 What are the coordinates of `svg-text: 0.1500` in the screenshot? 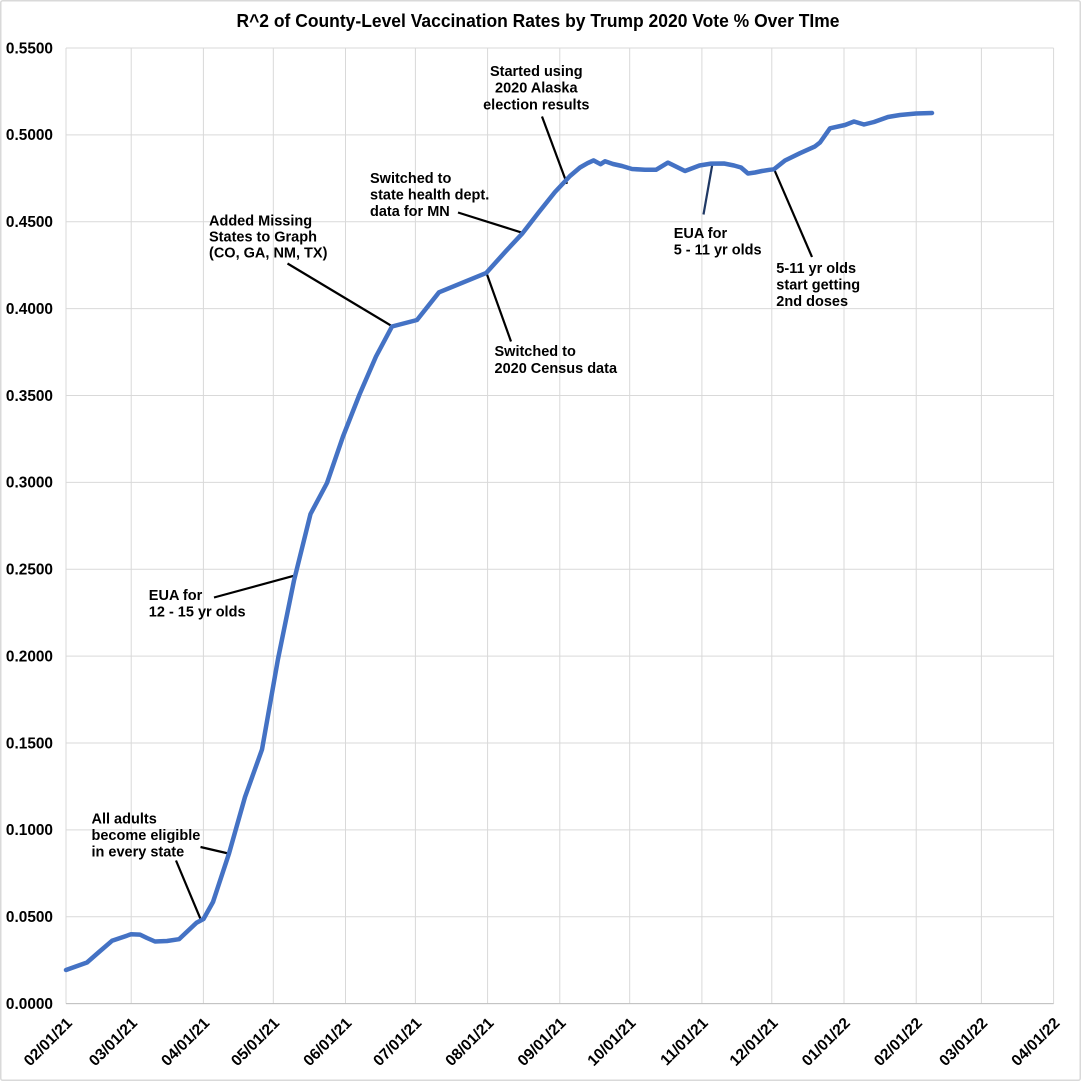 It's located at (29, 743).